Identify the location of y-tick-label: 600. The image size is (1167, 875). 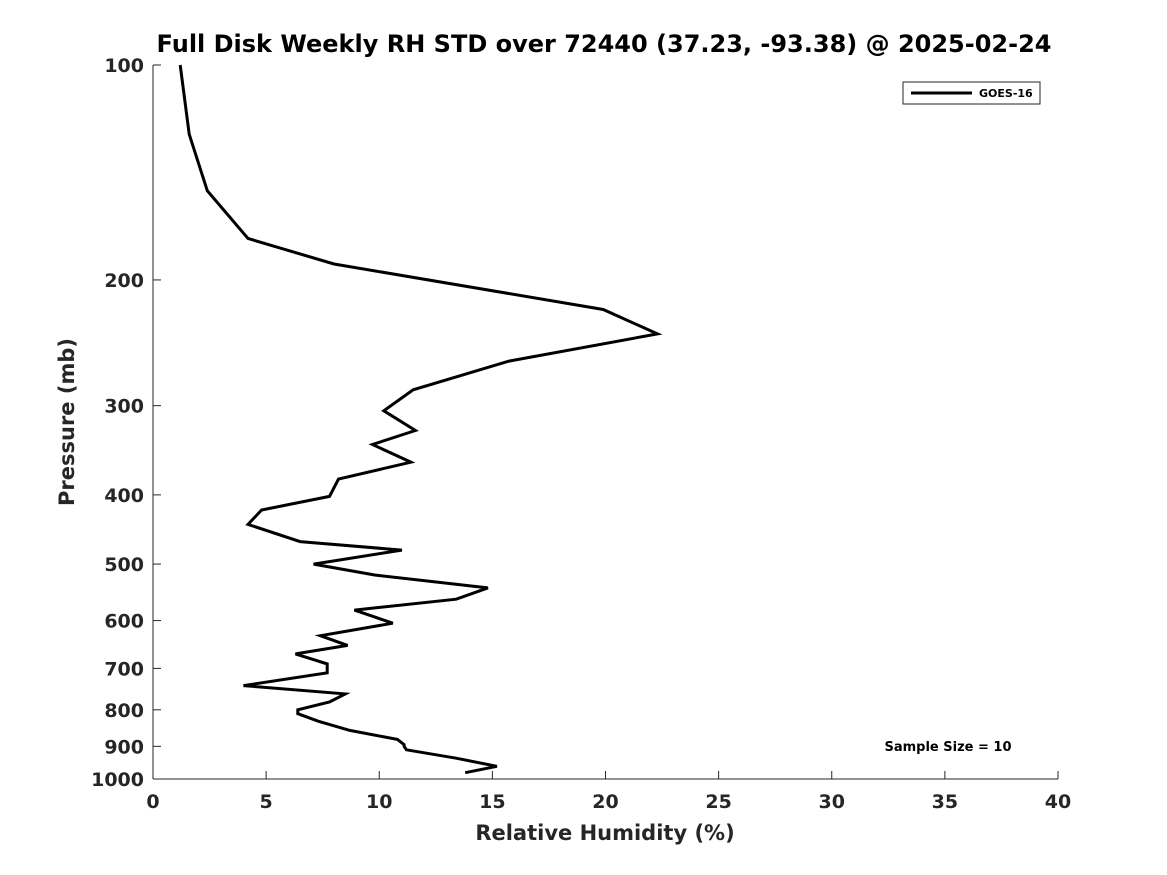
(124, 622).